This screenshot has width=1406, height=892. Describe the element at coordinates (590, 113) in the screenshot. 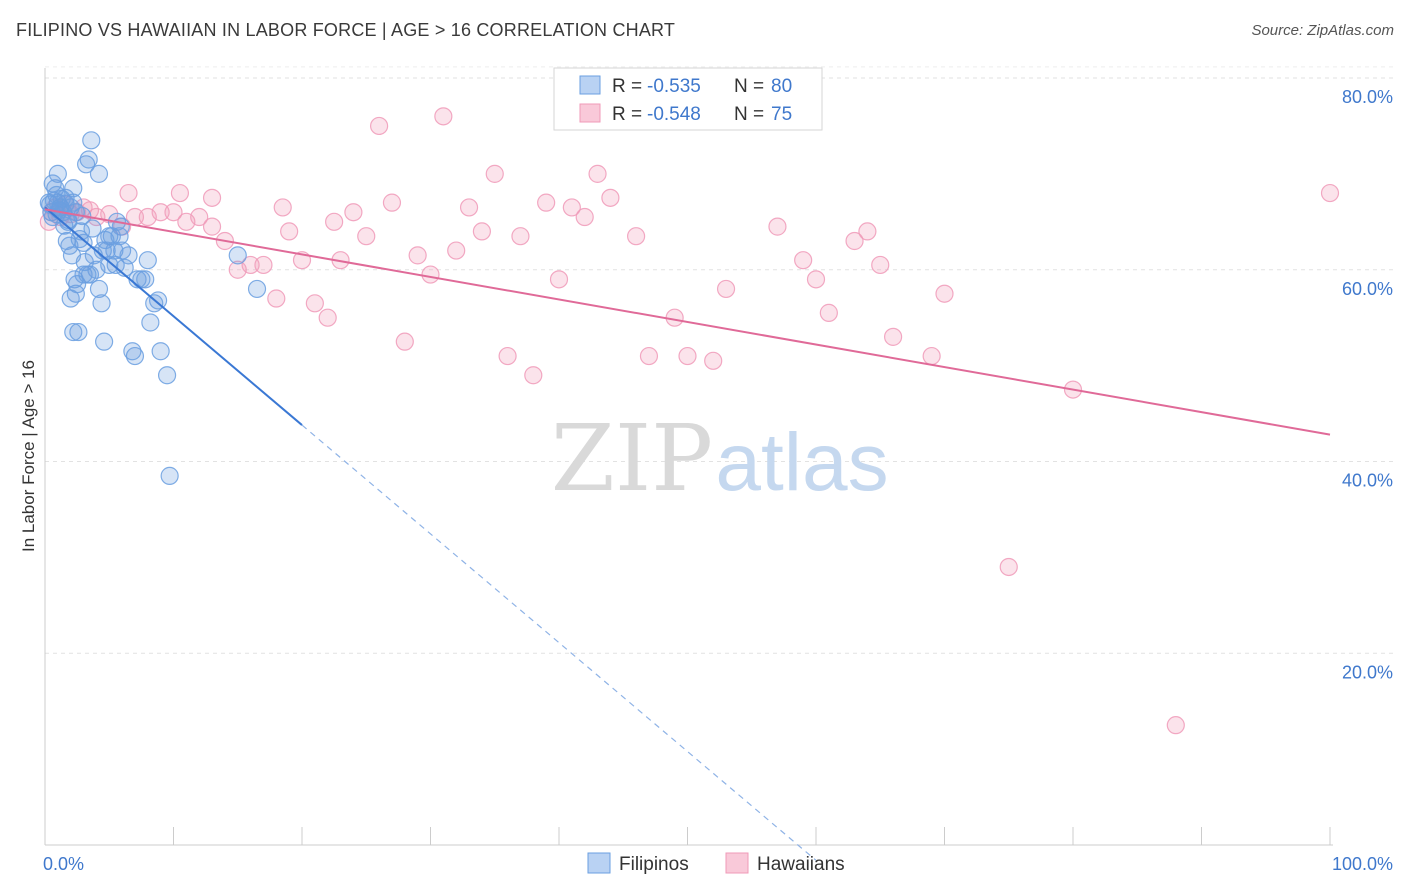

I see `legend-swatch-hawaiians` at that location.